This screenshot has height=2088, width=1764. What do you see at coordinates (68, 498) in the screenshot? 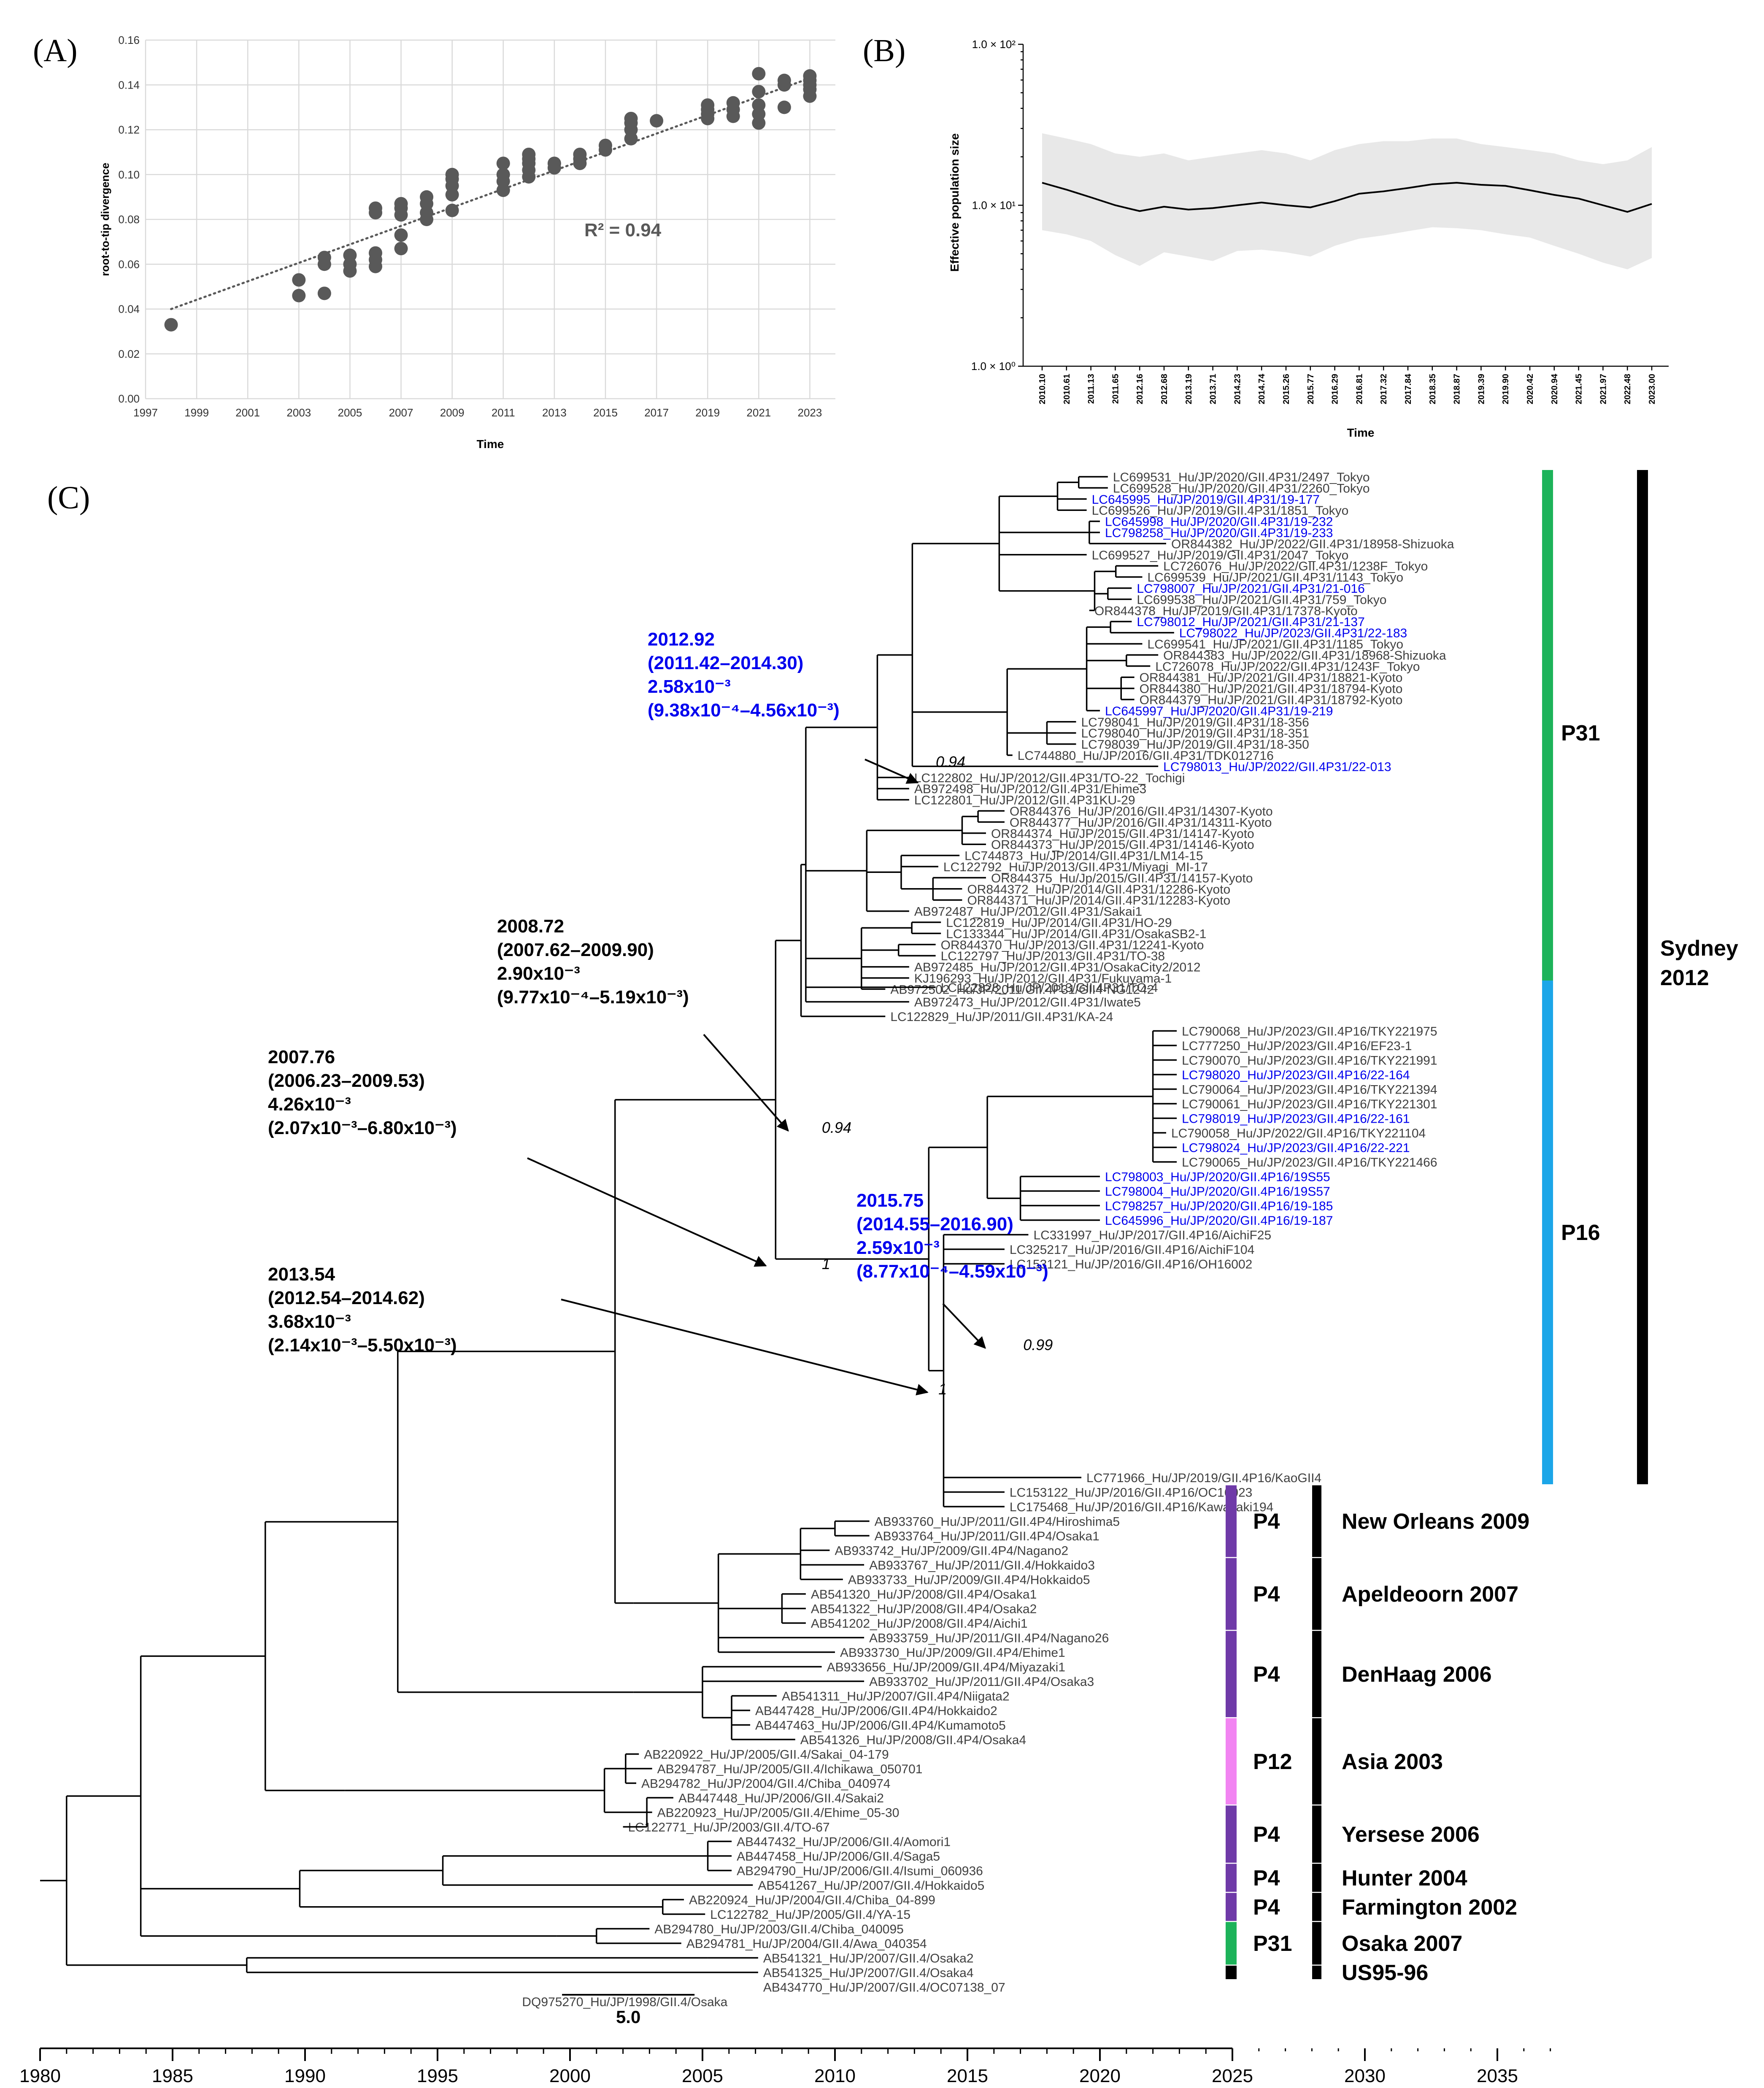
I see `panel-c-label: (C)` at bounding box center [68, 498].